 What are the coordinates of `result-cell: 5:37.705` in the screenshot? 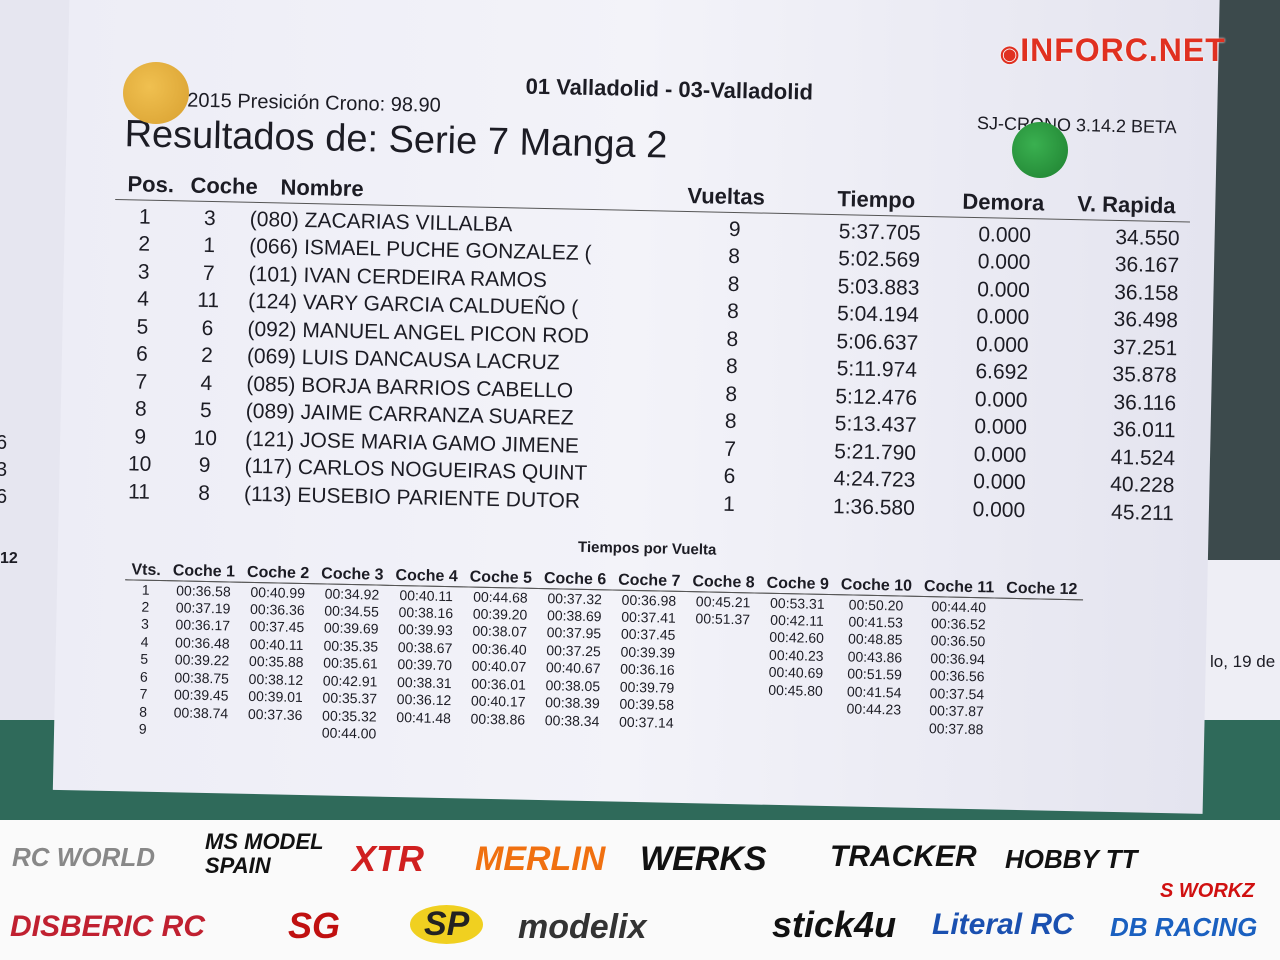 It's located at (879, 232).